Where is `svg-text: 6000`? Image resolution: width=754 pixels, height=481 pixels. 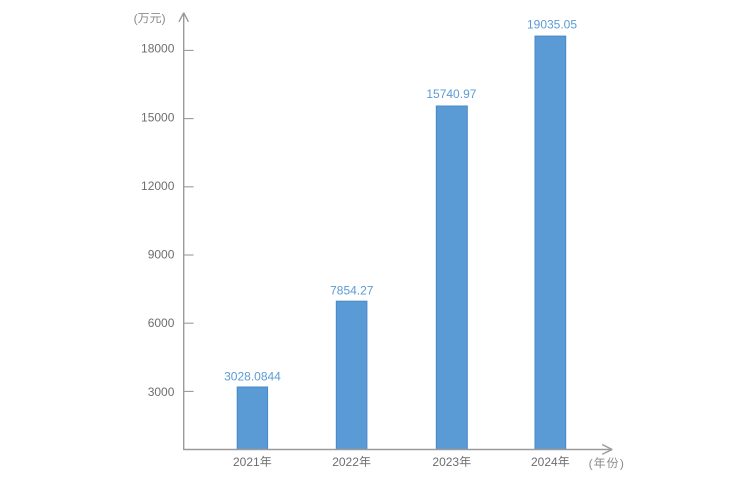
svg-text: 6000 is located at coordinates (161, 323).